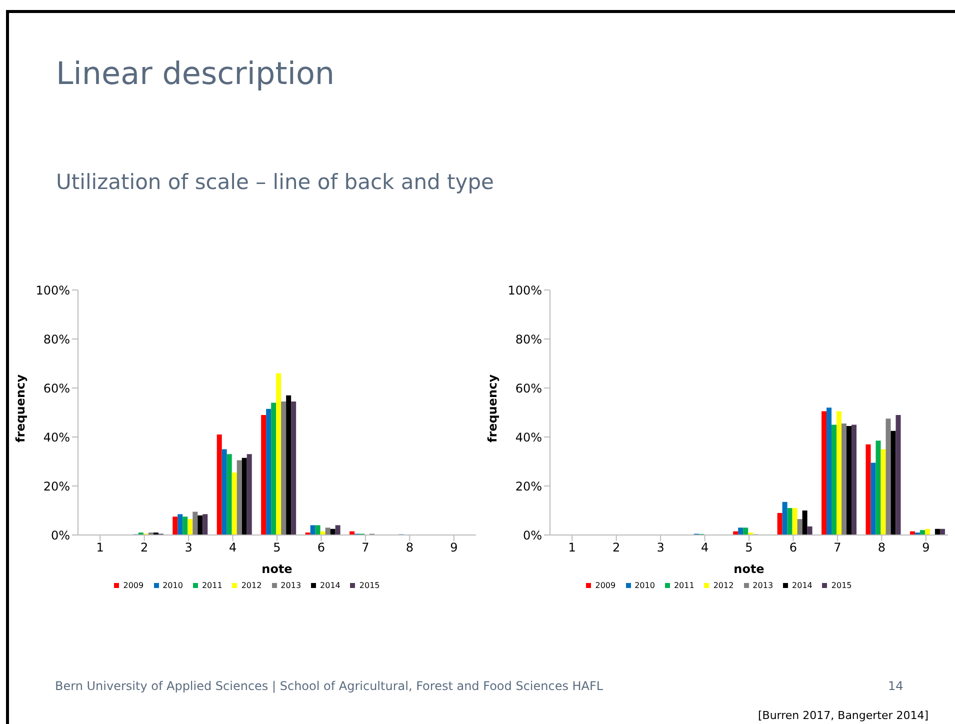  What do you see at coordinates (896, 686) in the screenshot?
I see `text: 14` at bounding box center [896, 686].